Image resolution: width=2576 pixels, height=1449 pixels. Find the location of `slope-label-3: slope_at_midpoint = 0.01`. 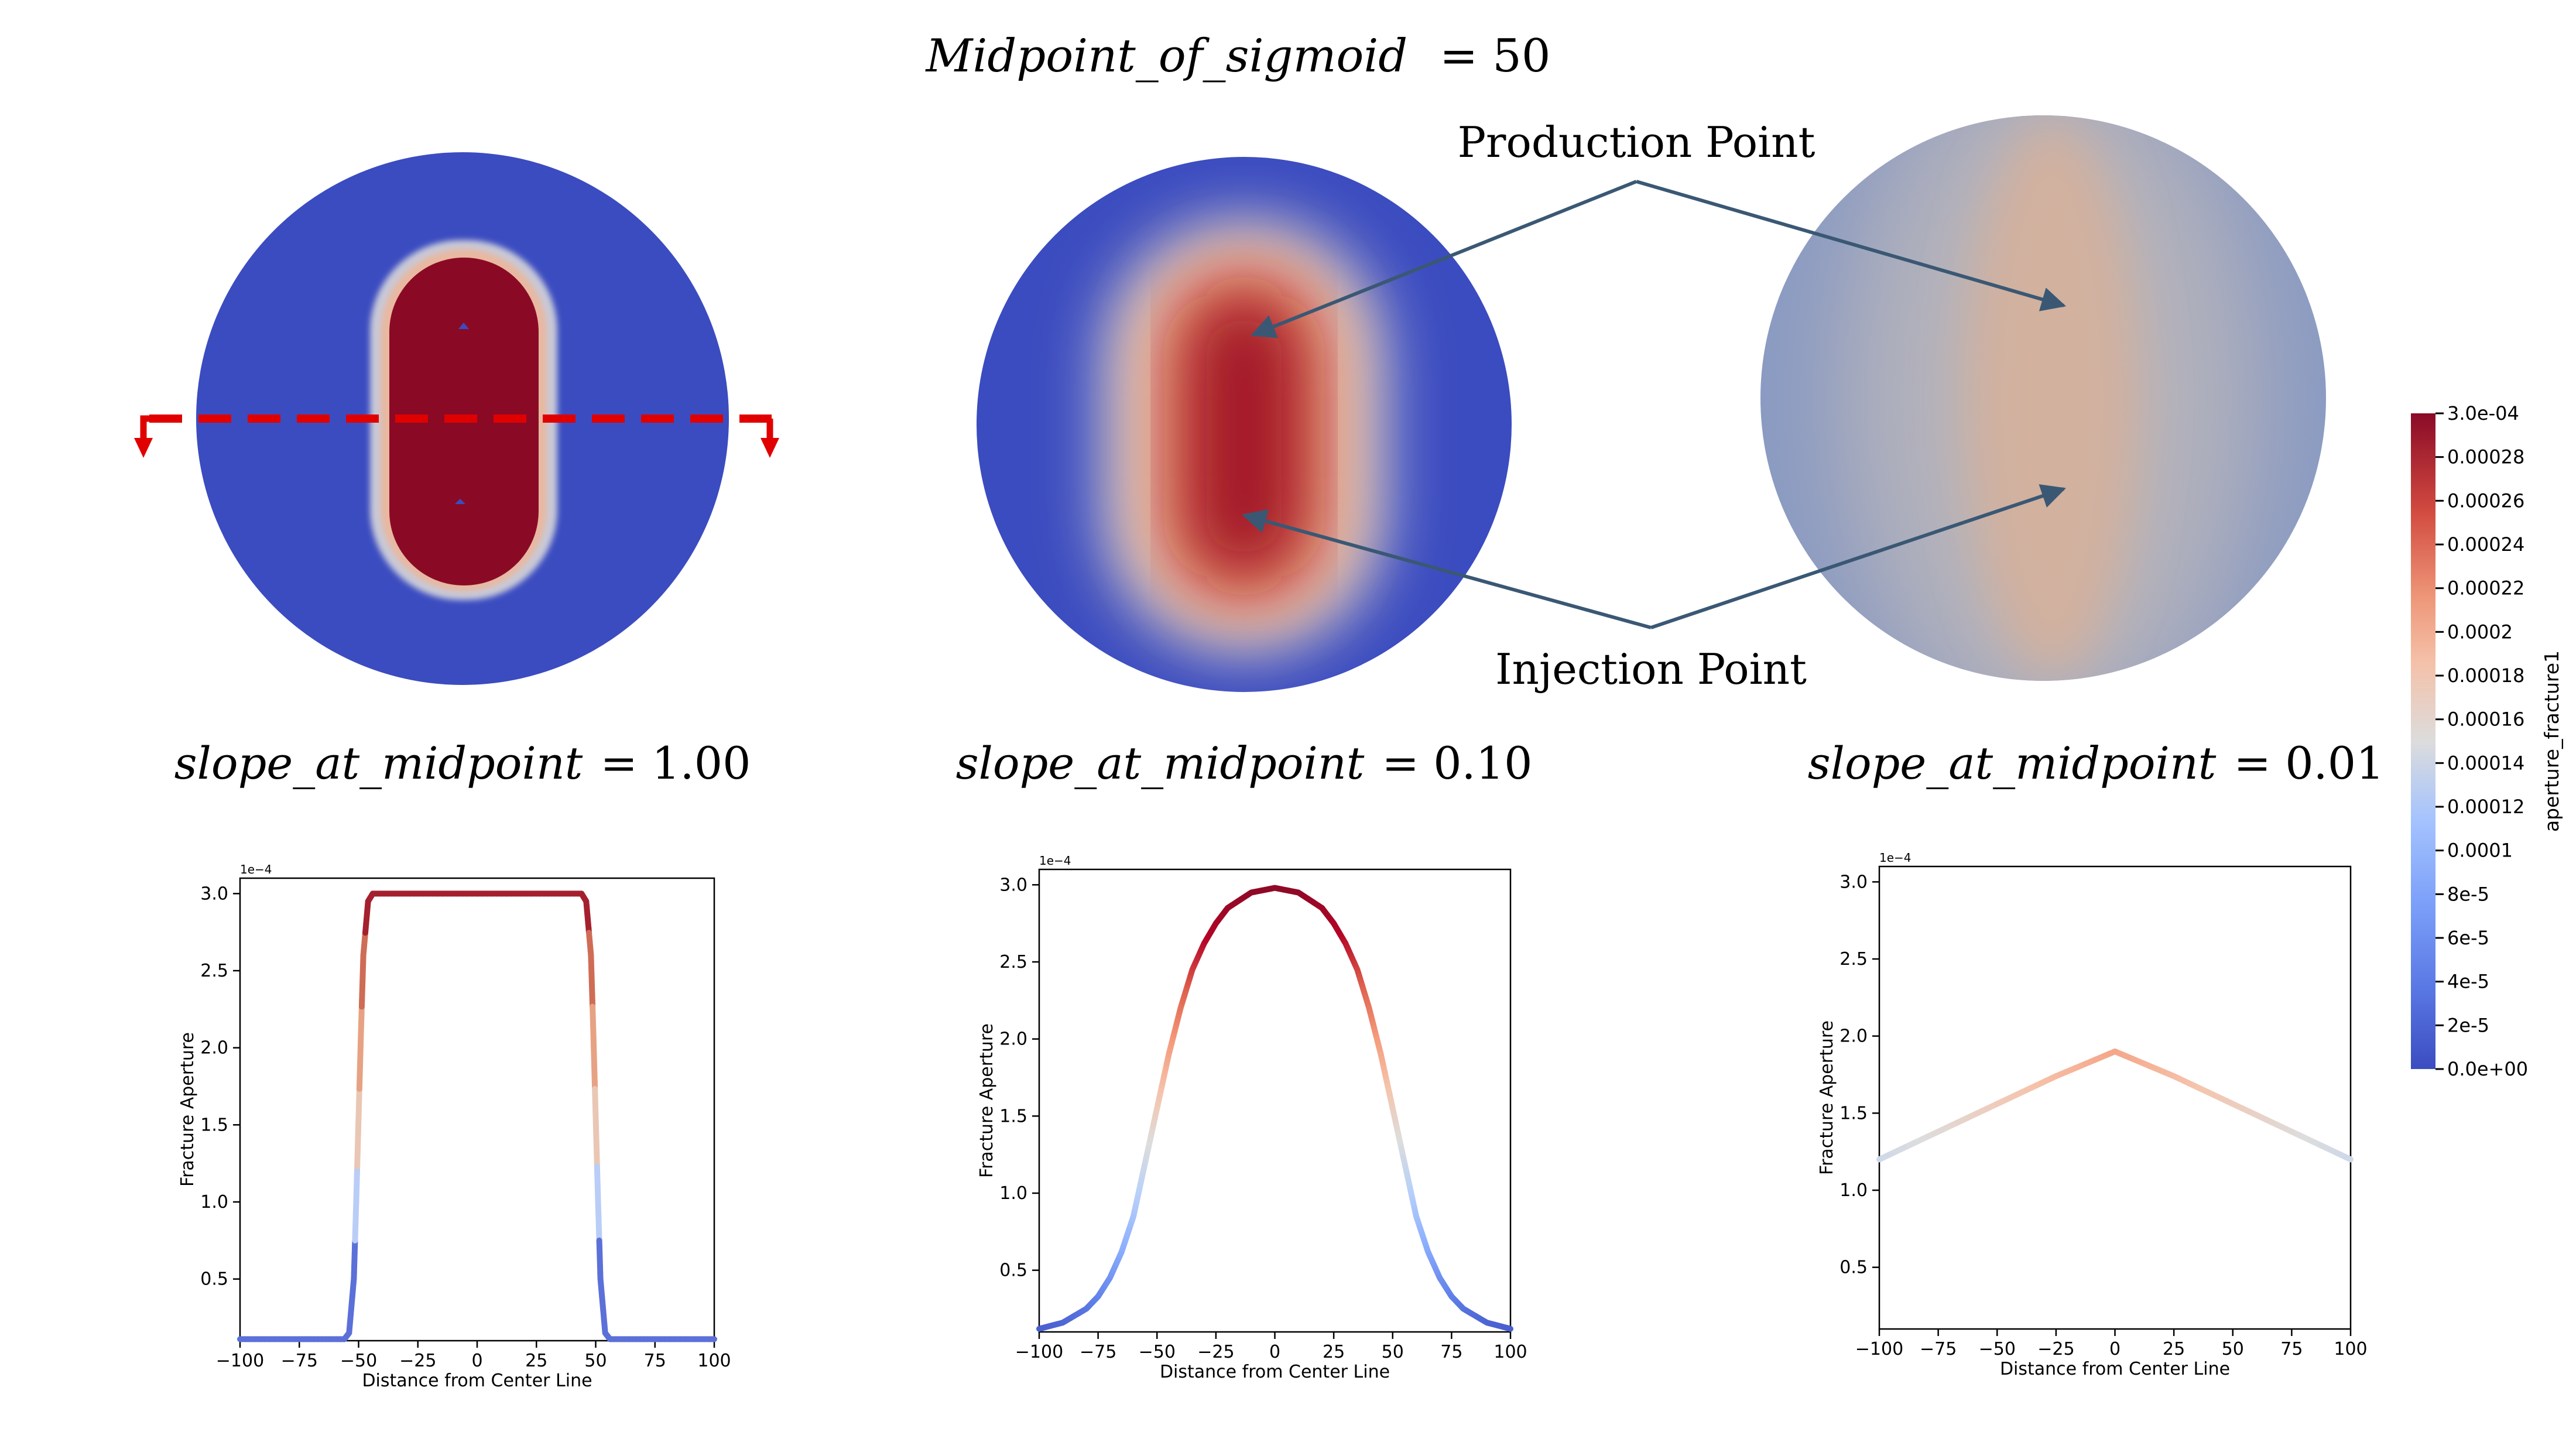

slope-label-3: slope_at_midpoint = 0.01 is located at coordinates (2096, 763).